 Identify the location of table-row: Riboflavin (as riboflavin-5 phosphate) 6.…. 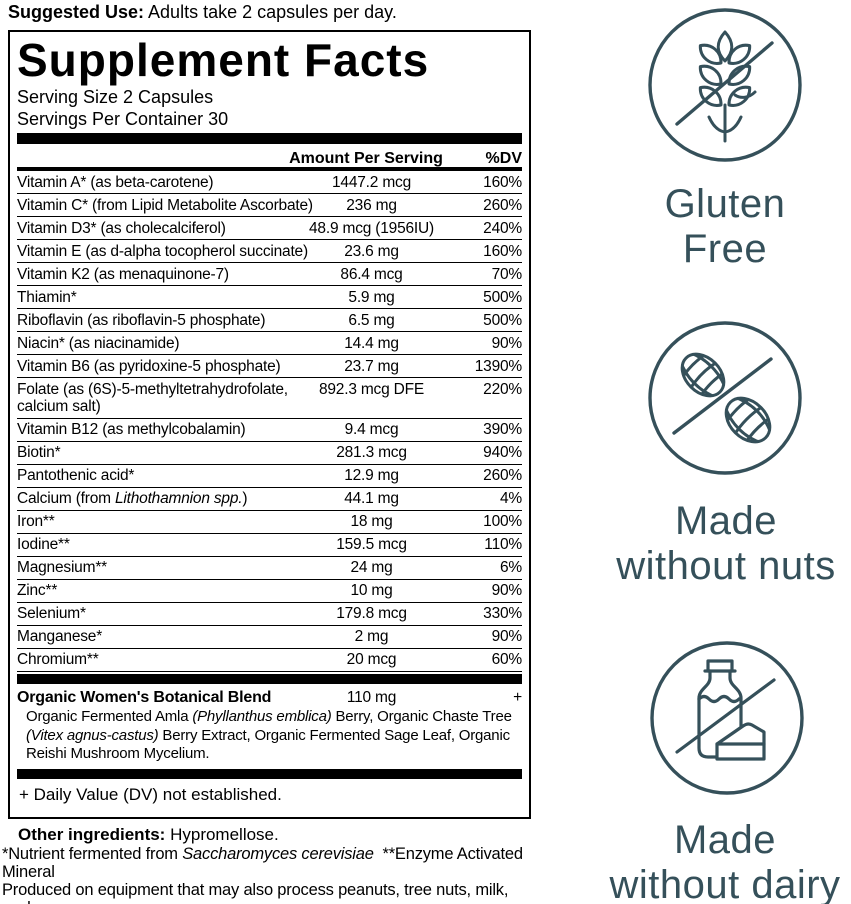
(269, 320).